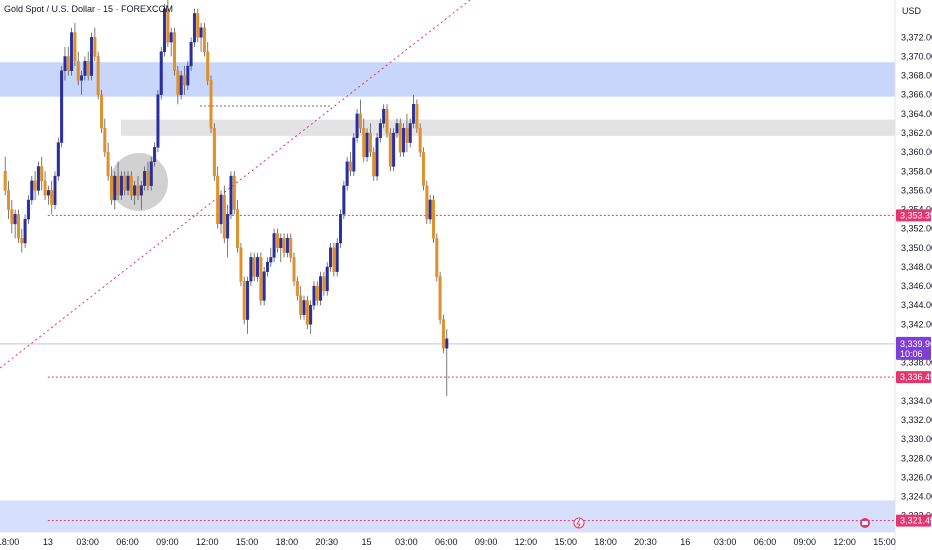  Describe the element at coordinates (916, 401) in the screenshot. I see `y-tick-label: 3,334.00` at that location.